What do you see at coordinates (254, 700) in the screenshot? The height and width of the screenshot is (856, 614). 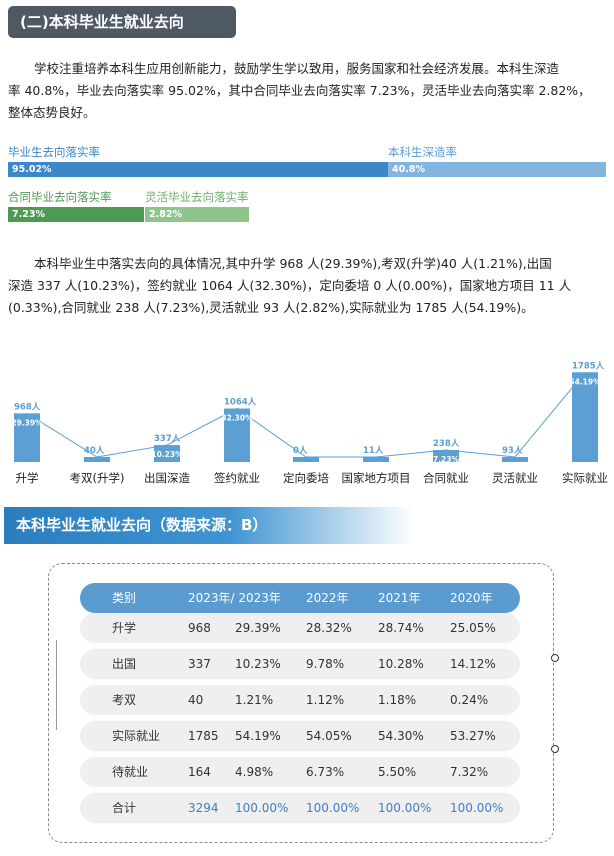 I see `cell-2023: 1.21%` at bounding box center [254, 700].